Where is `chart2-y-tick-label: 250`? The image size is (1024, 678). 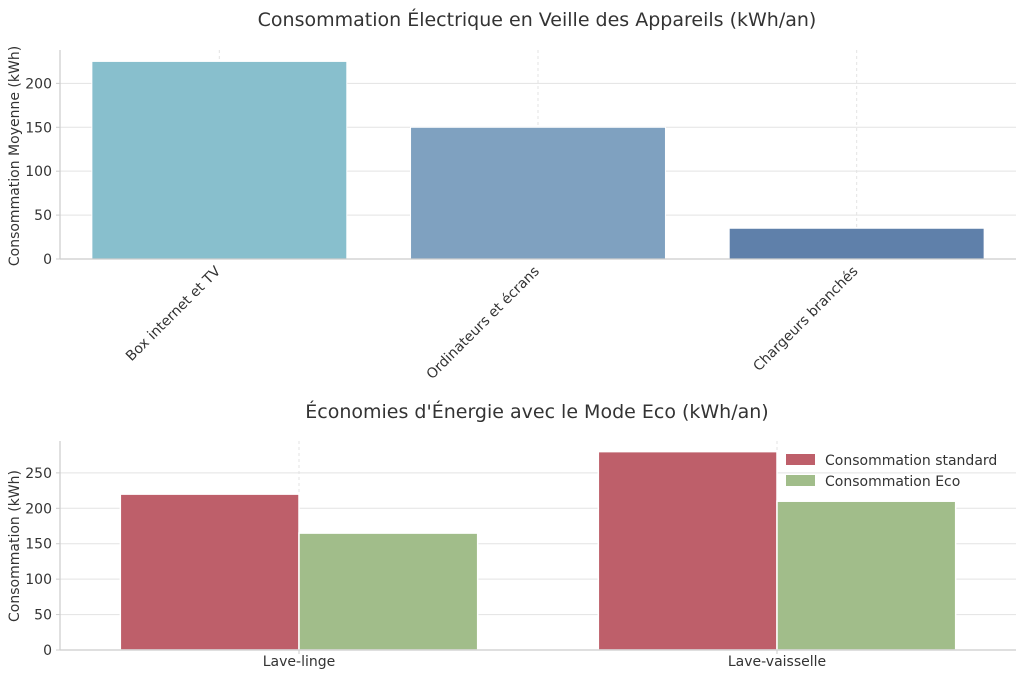 chart2-y-tick-label: 250 is located at coordinates (38, 474).